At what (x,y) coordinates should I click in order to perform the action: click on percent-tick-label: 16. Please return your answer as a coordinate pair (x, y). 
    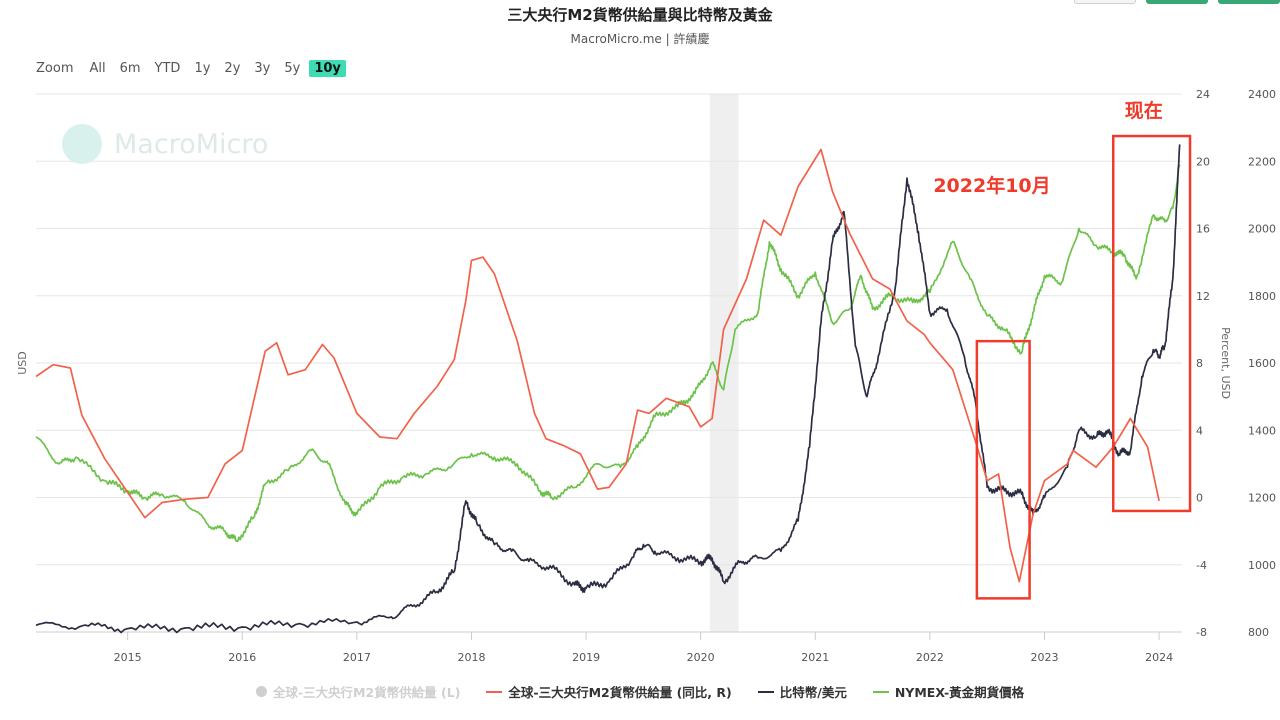
    Looking at the image, I should click on (1203, 229).